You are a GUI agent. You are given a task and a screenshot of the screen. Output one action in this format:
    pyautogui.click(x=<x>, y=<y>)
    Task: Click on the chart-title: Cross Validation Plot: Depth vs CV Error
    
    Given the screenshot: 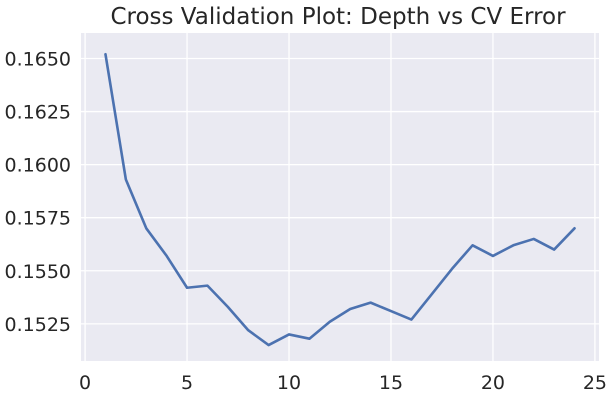 What is the action you would take?
    pyautogui.click(x=338, y=17)
    